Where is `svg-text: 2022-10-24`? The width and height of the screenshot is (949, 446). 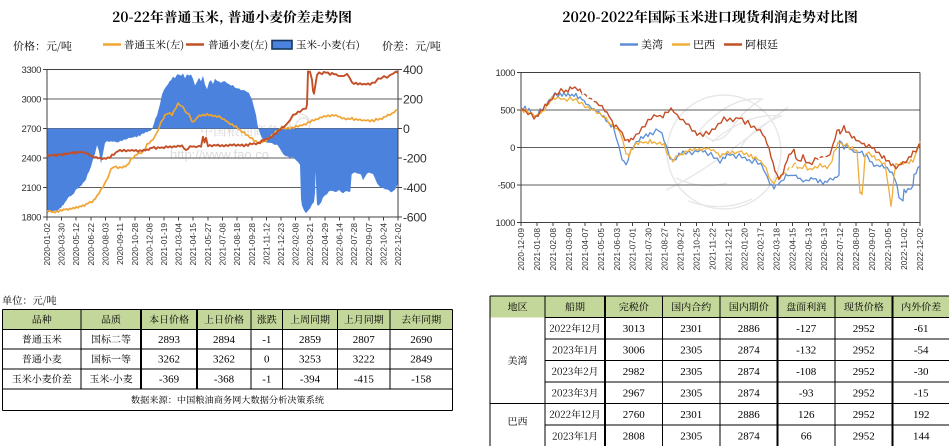
svg-text: 2022-10-24 is located at coordinates (383, 244).